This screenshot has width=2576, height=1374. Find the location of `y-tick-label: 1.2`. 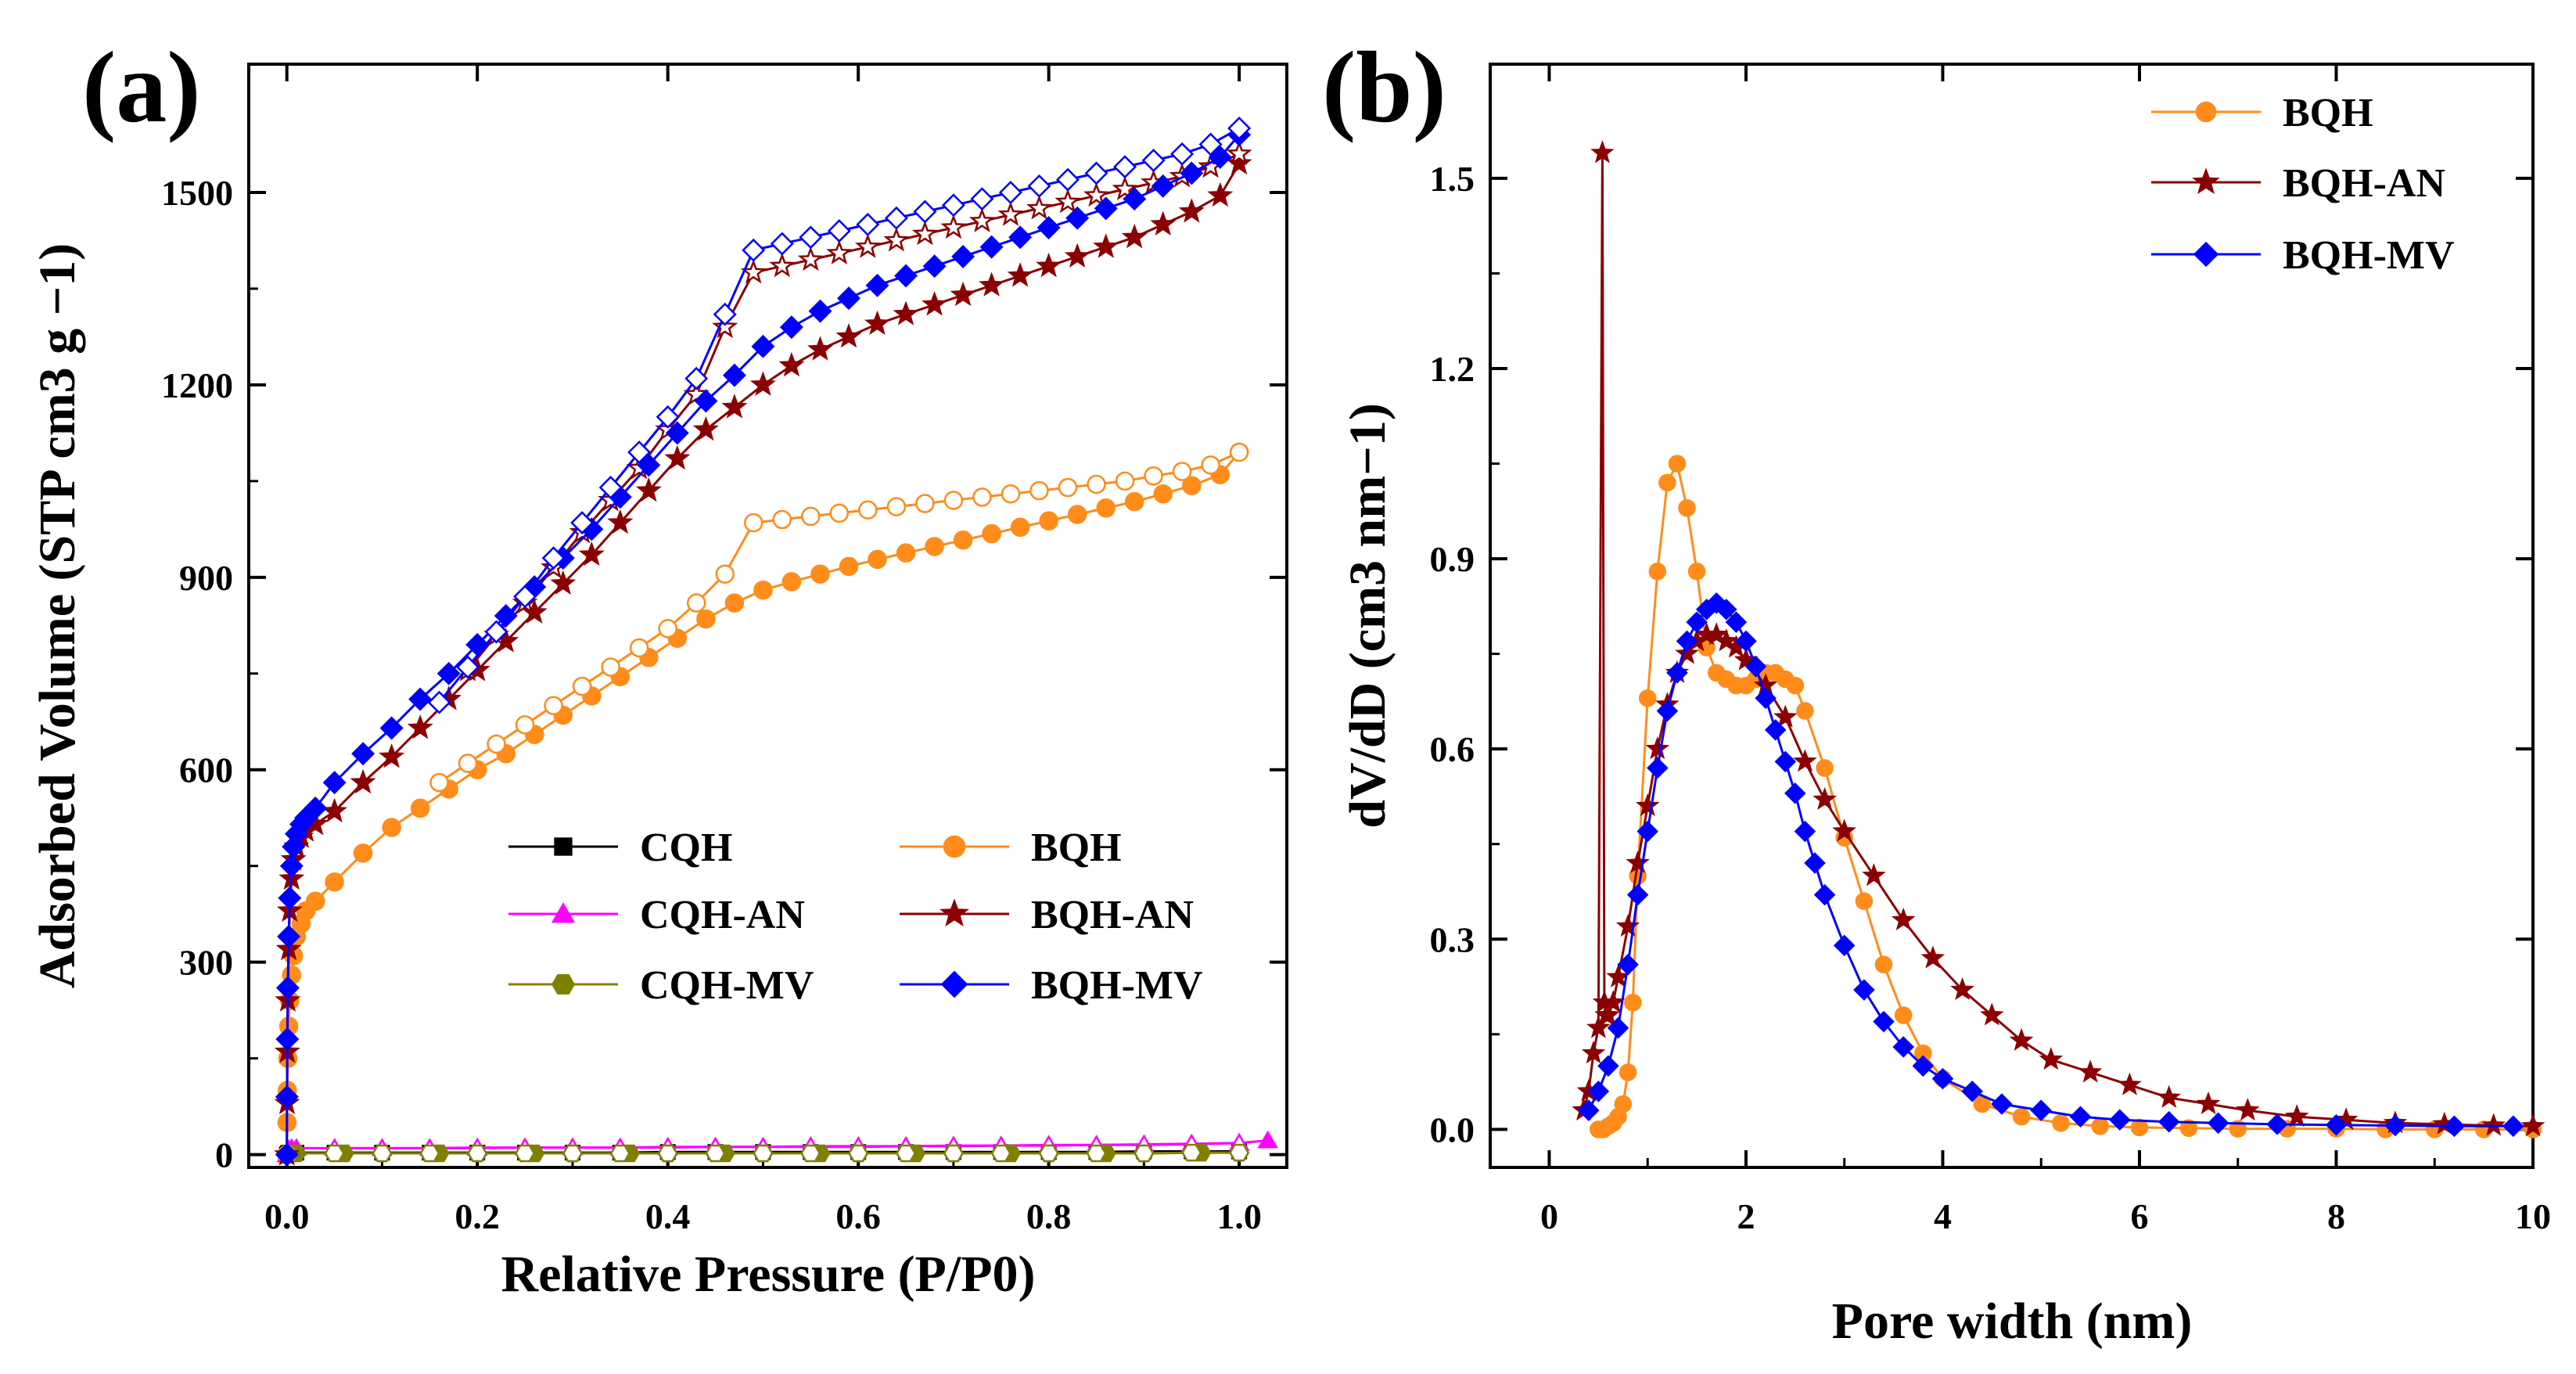

y-tick-label: 1.2 is located at coordinates (1452, 369).